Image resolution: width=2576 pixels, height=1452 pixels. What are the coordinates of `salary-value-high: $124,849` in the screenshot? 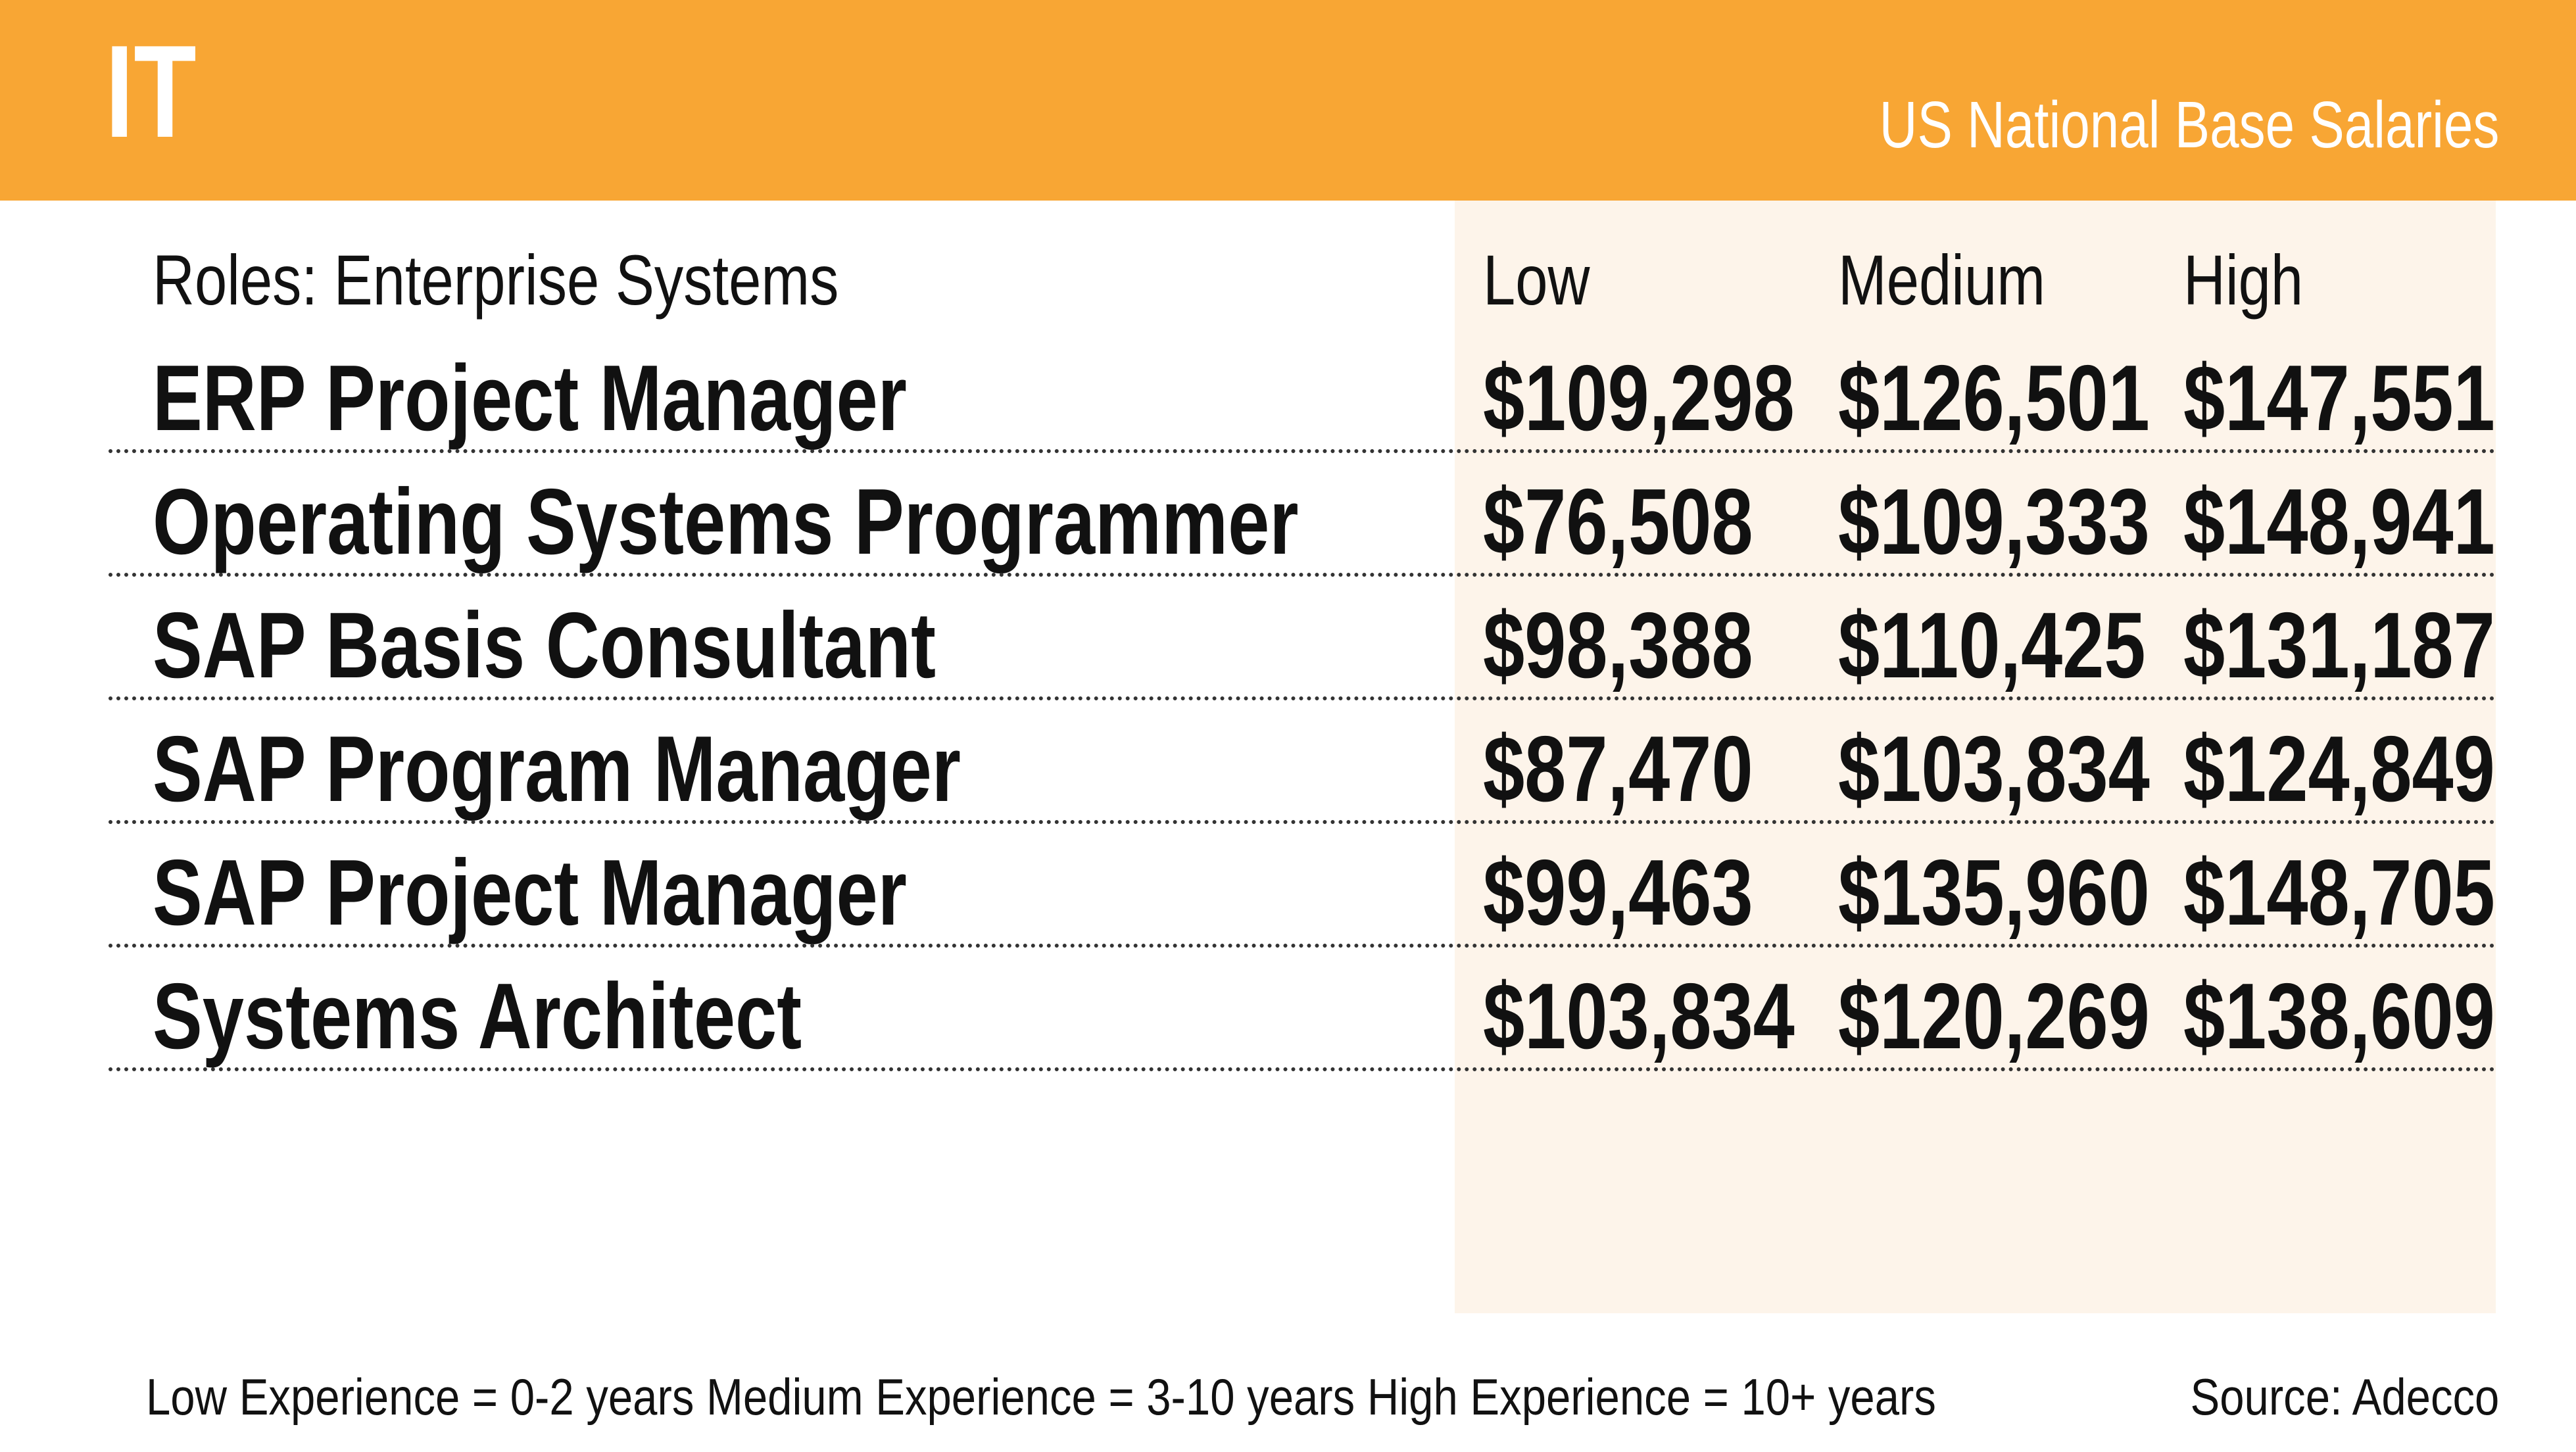 It's located at (2339, 769).